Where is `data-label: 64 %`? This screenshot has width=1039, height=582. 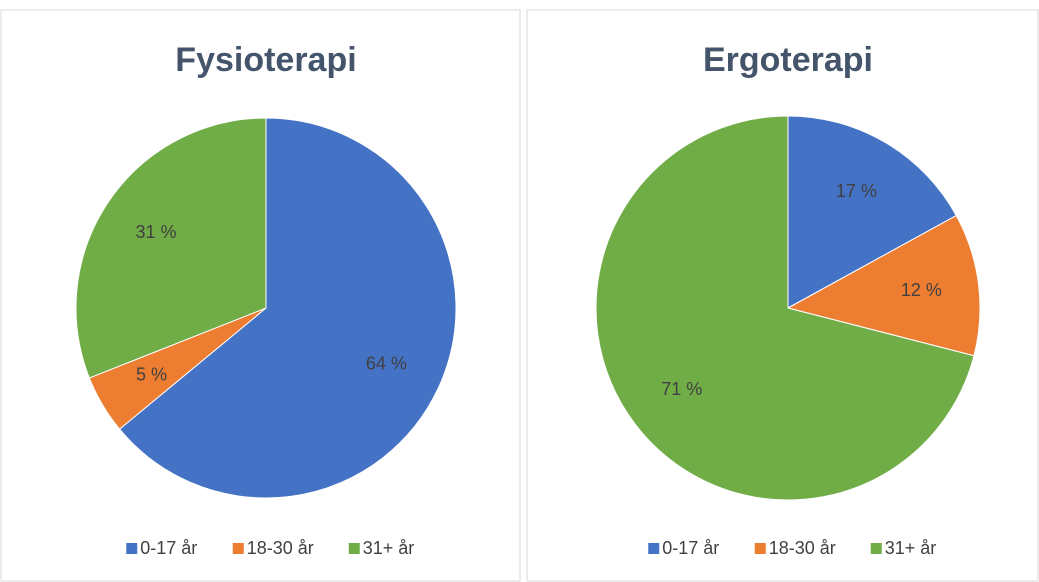 data-label: 64 % is located at coordinates (386, 363).